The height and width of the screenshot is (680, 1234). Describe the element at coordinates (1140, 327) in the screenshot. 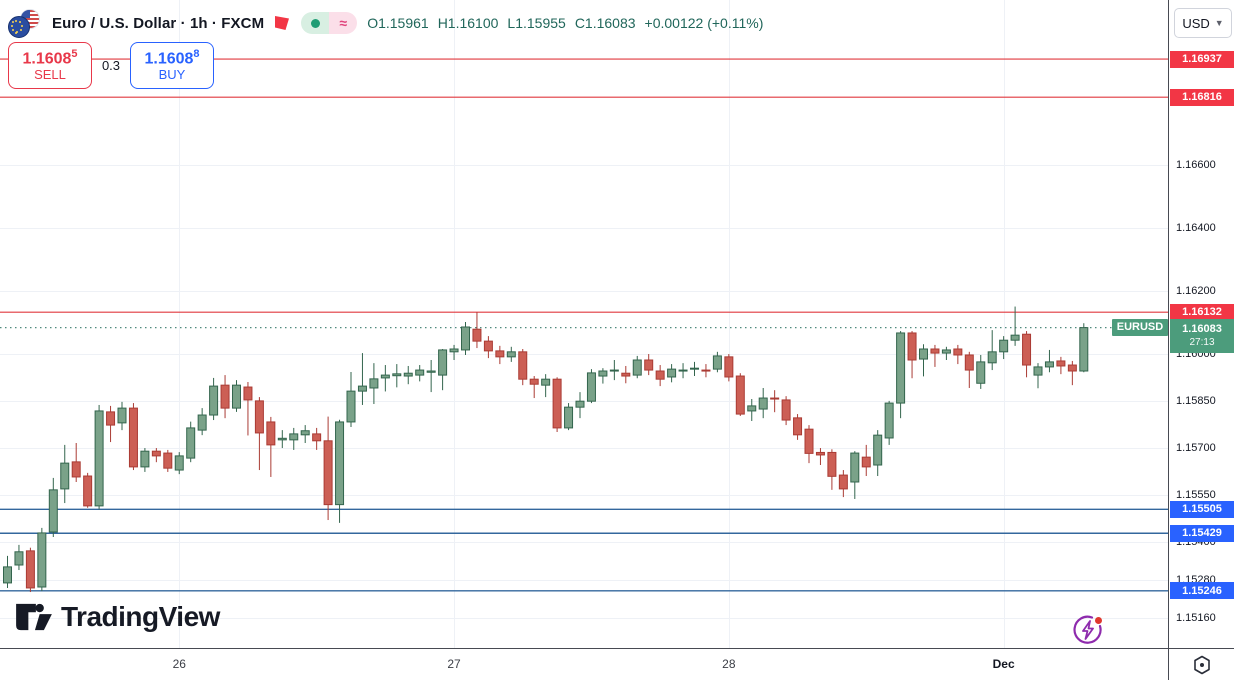

I see `symbol-price-tag: EURUSD` at that location.